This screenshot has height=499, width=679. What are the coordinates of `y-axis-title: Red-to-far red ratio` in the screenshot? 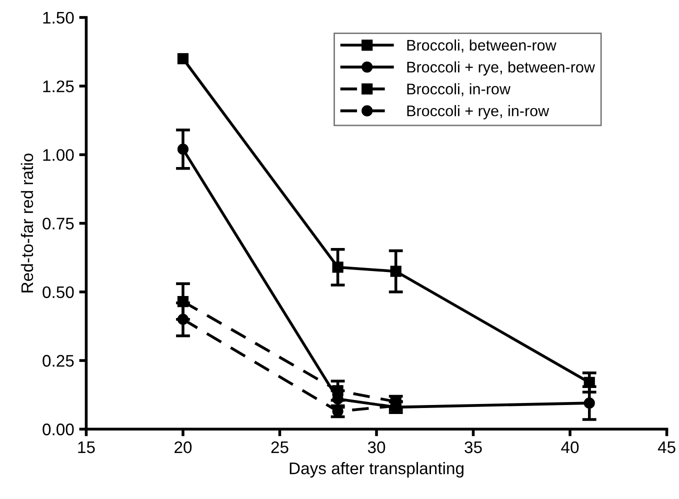 It's located at (27, 223).